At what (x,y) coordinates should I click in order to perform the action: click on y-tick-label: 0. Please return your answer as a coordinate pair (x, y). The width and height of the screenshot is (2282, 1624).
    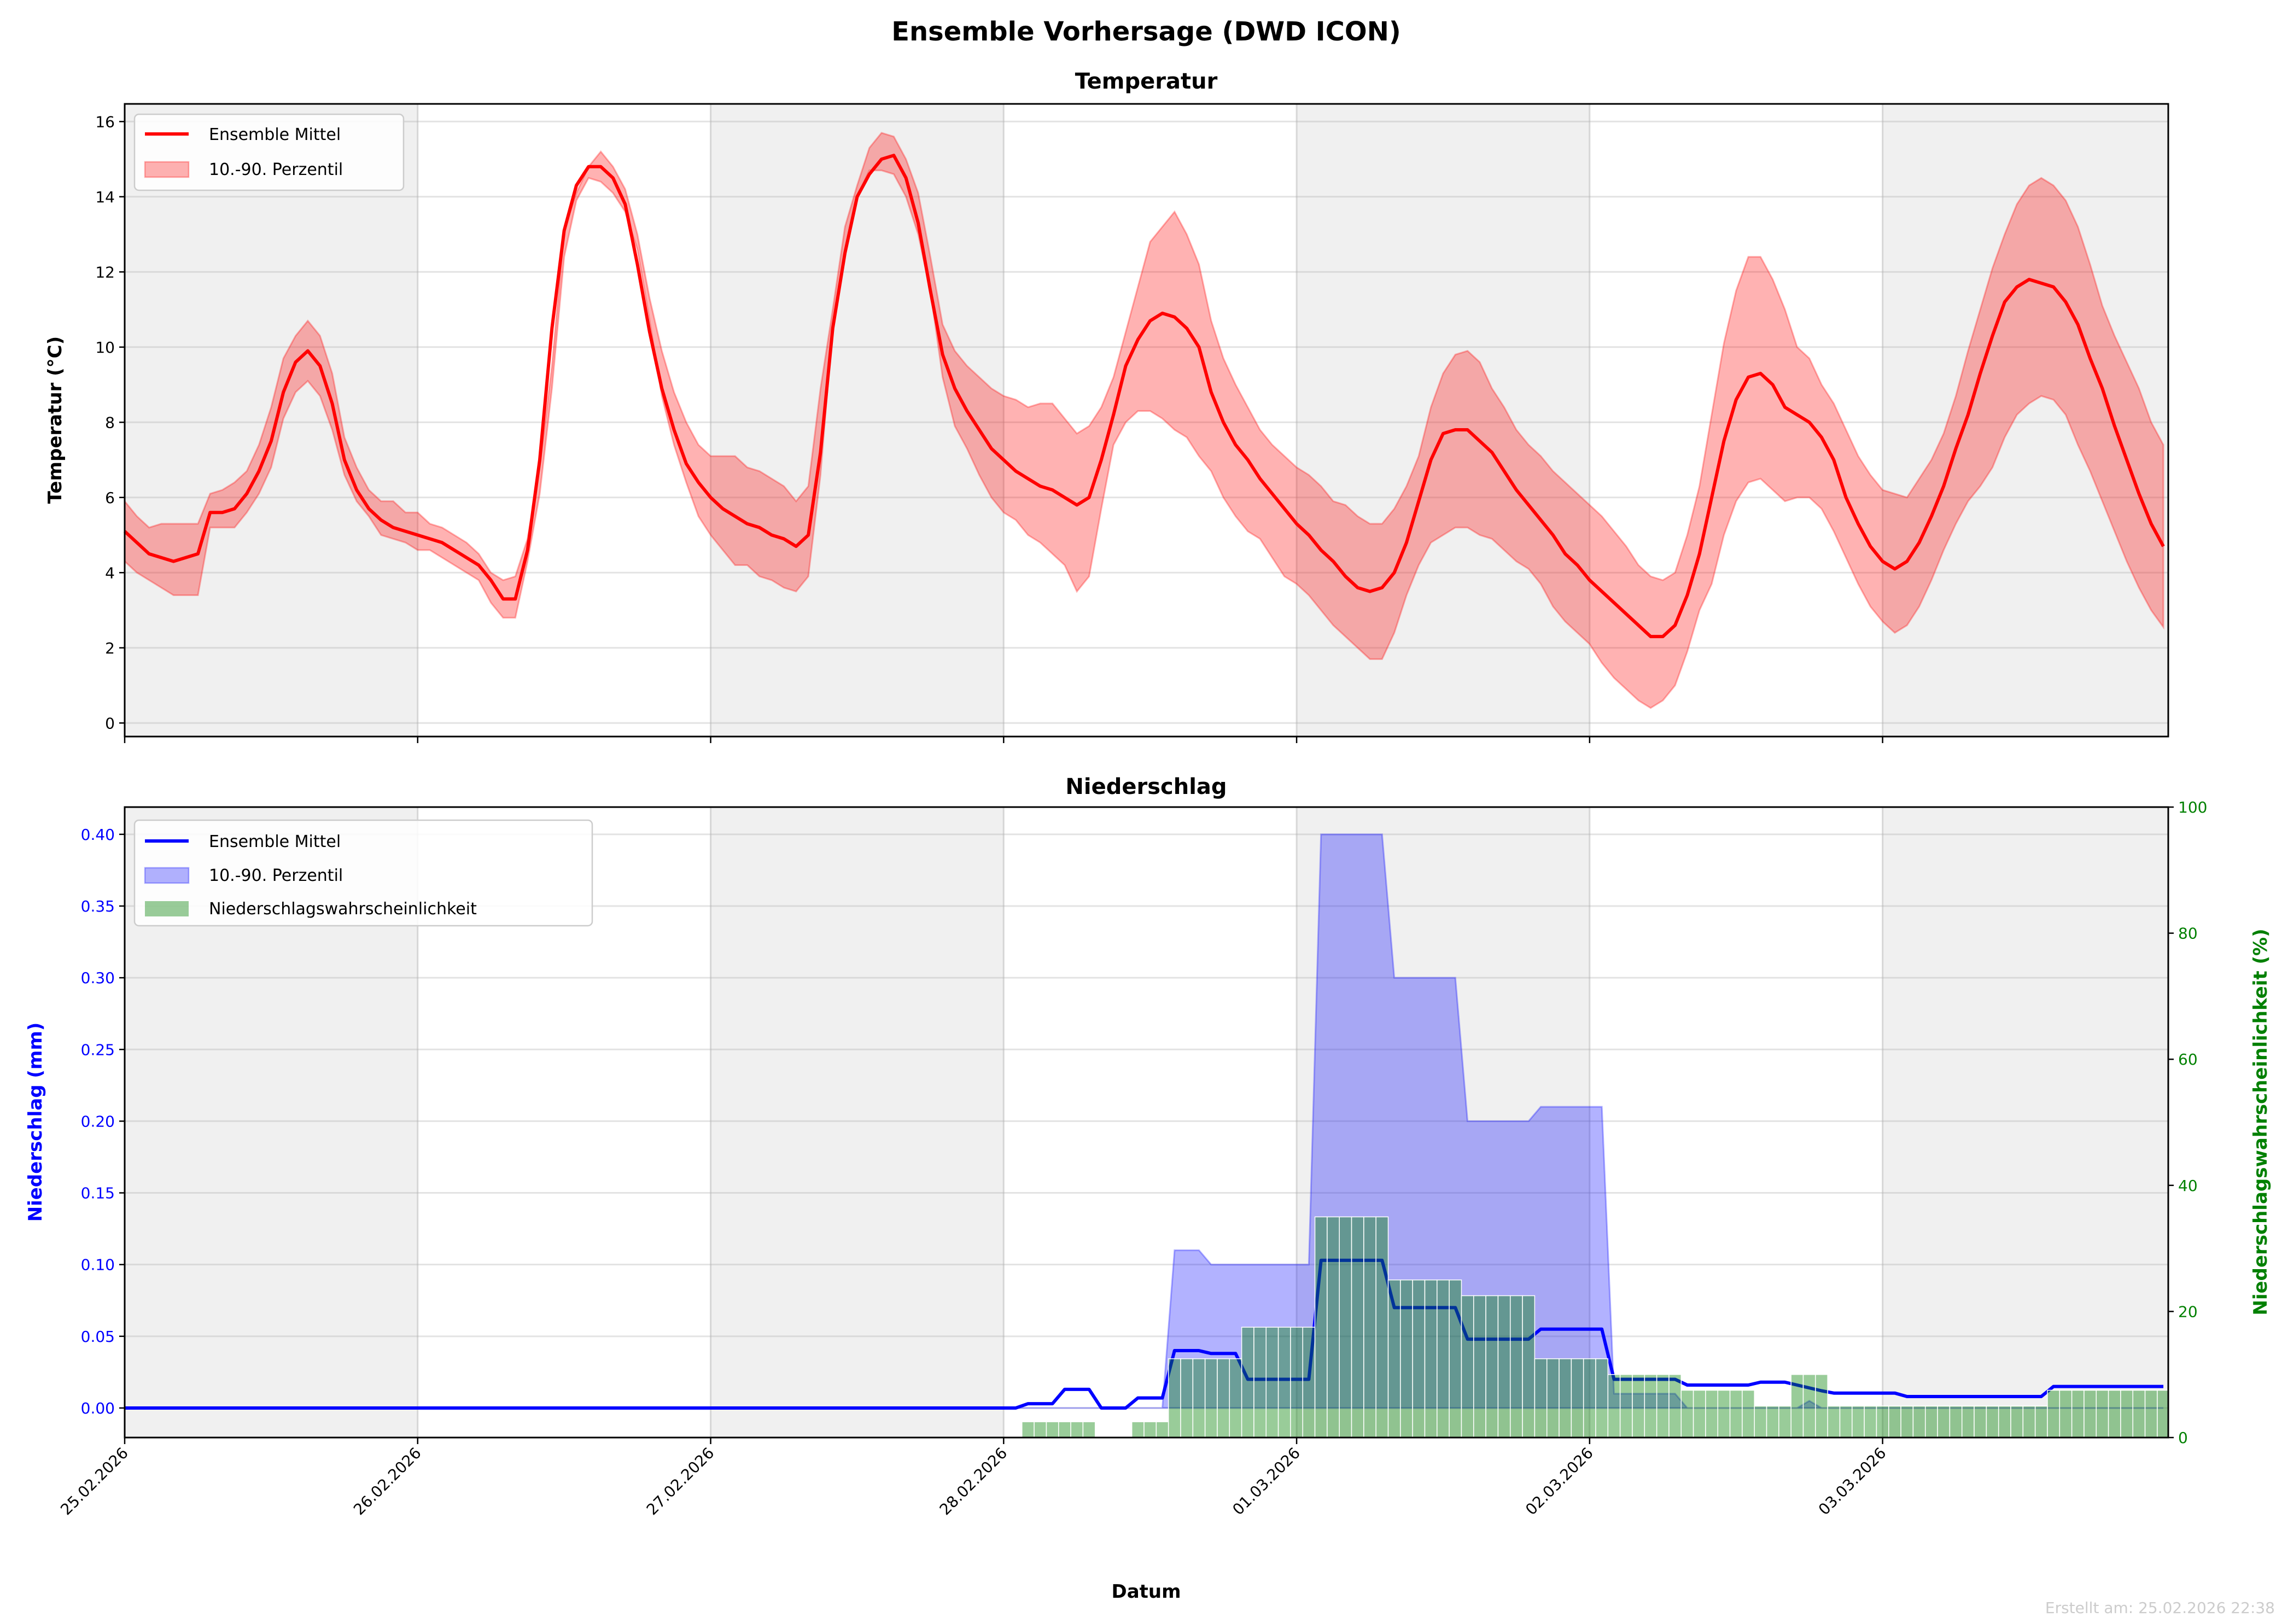
    Looking at the image, I should click on (110, 723).